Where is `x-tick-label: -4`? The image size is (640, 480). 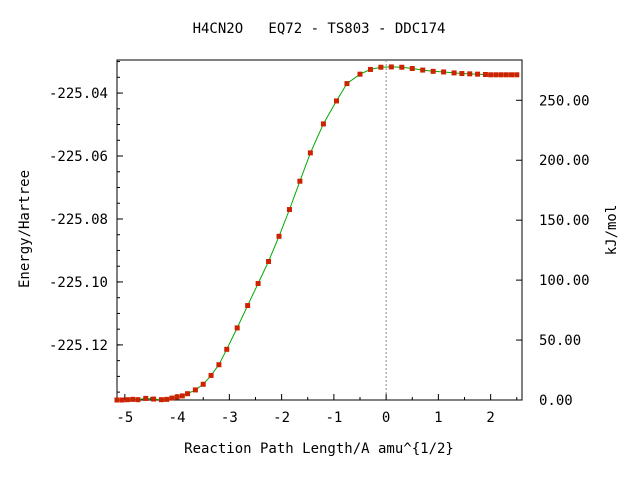 x-tick-label: -4 is located at coordinates (177, 418).